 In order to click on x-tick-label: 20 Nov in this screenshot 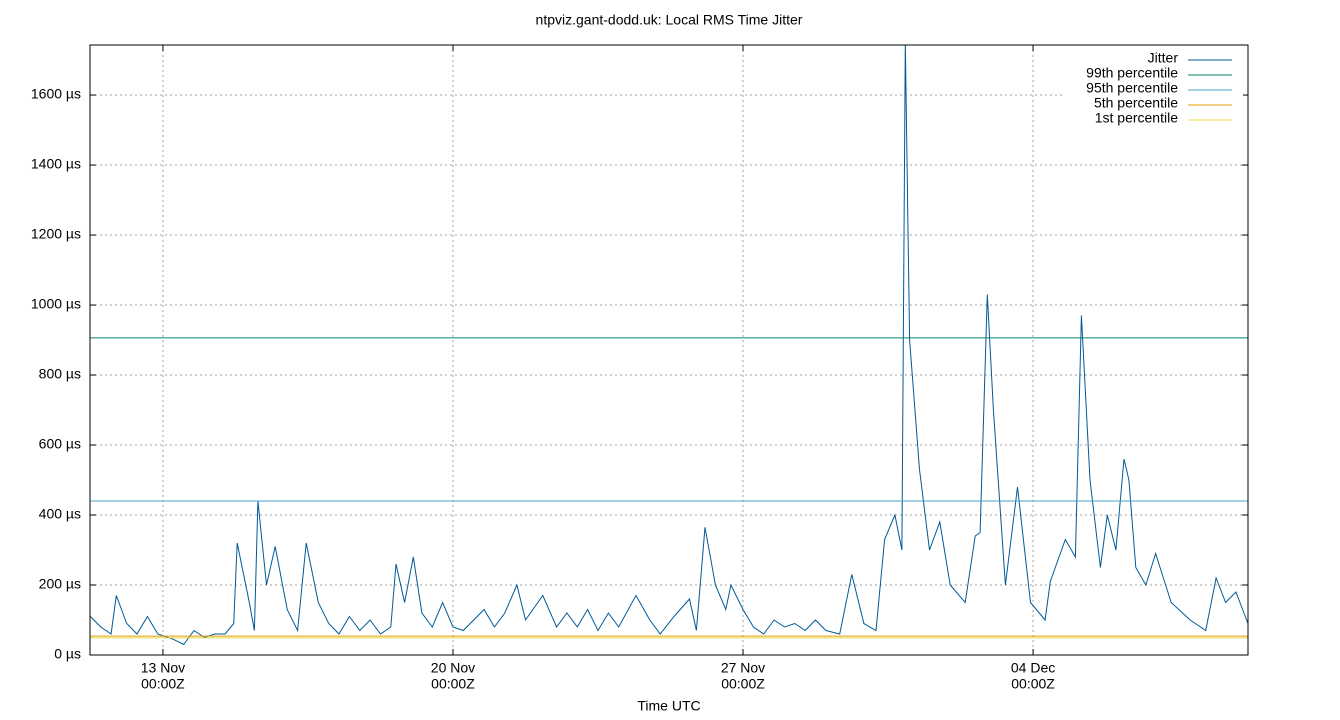, I will do `click(453, 668)`.